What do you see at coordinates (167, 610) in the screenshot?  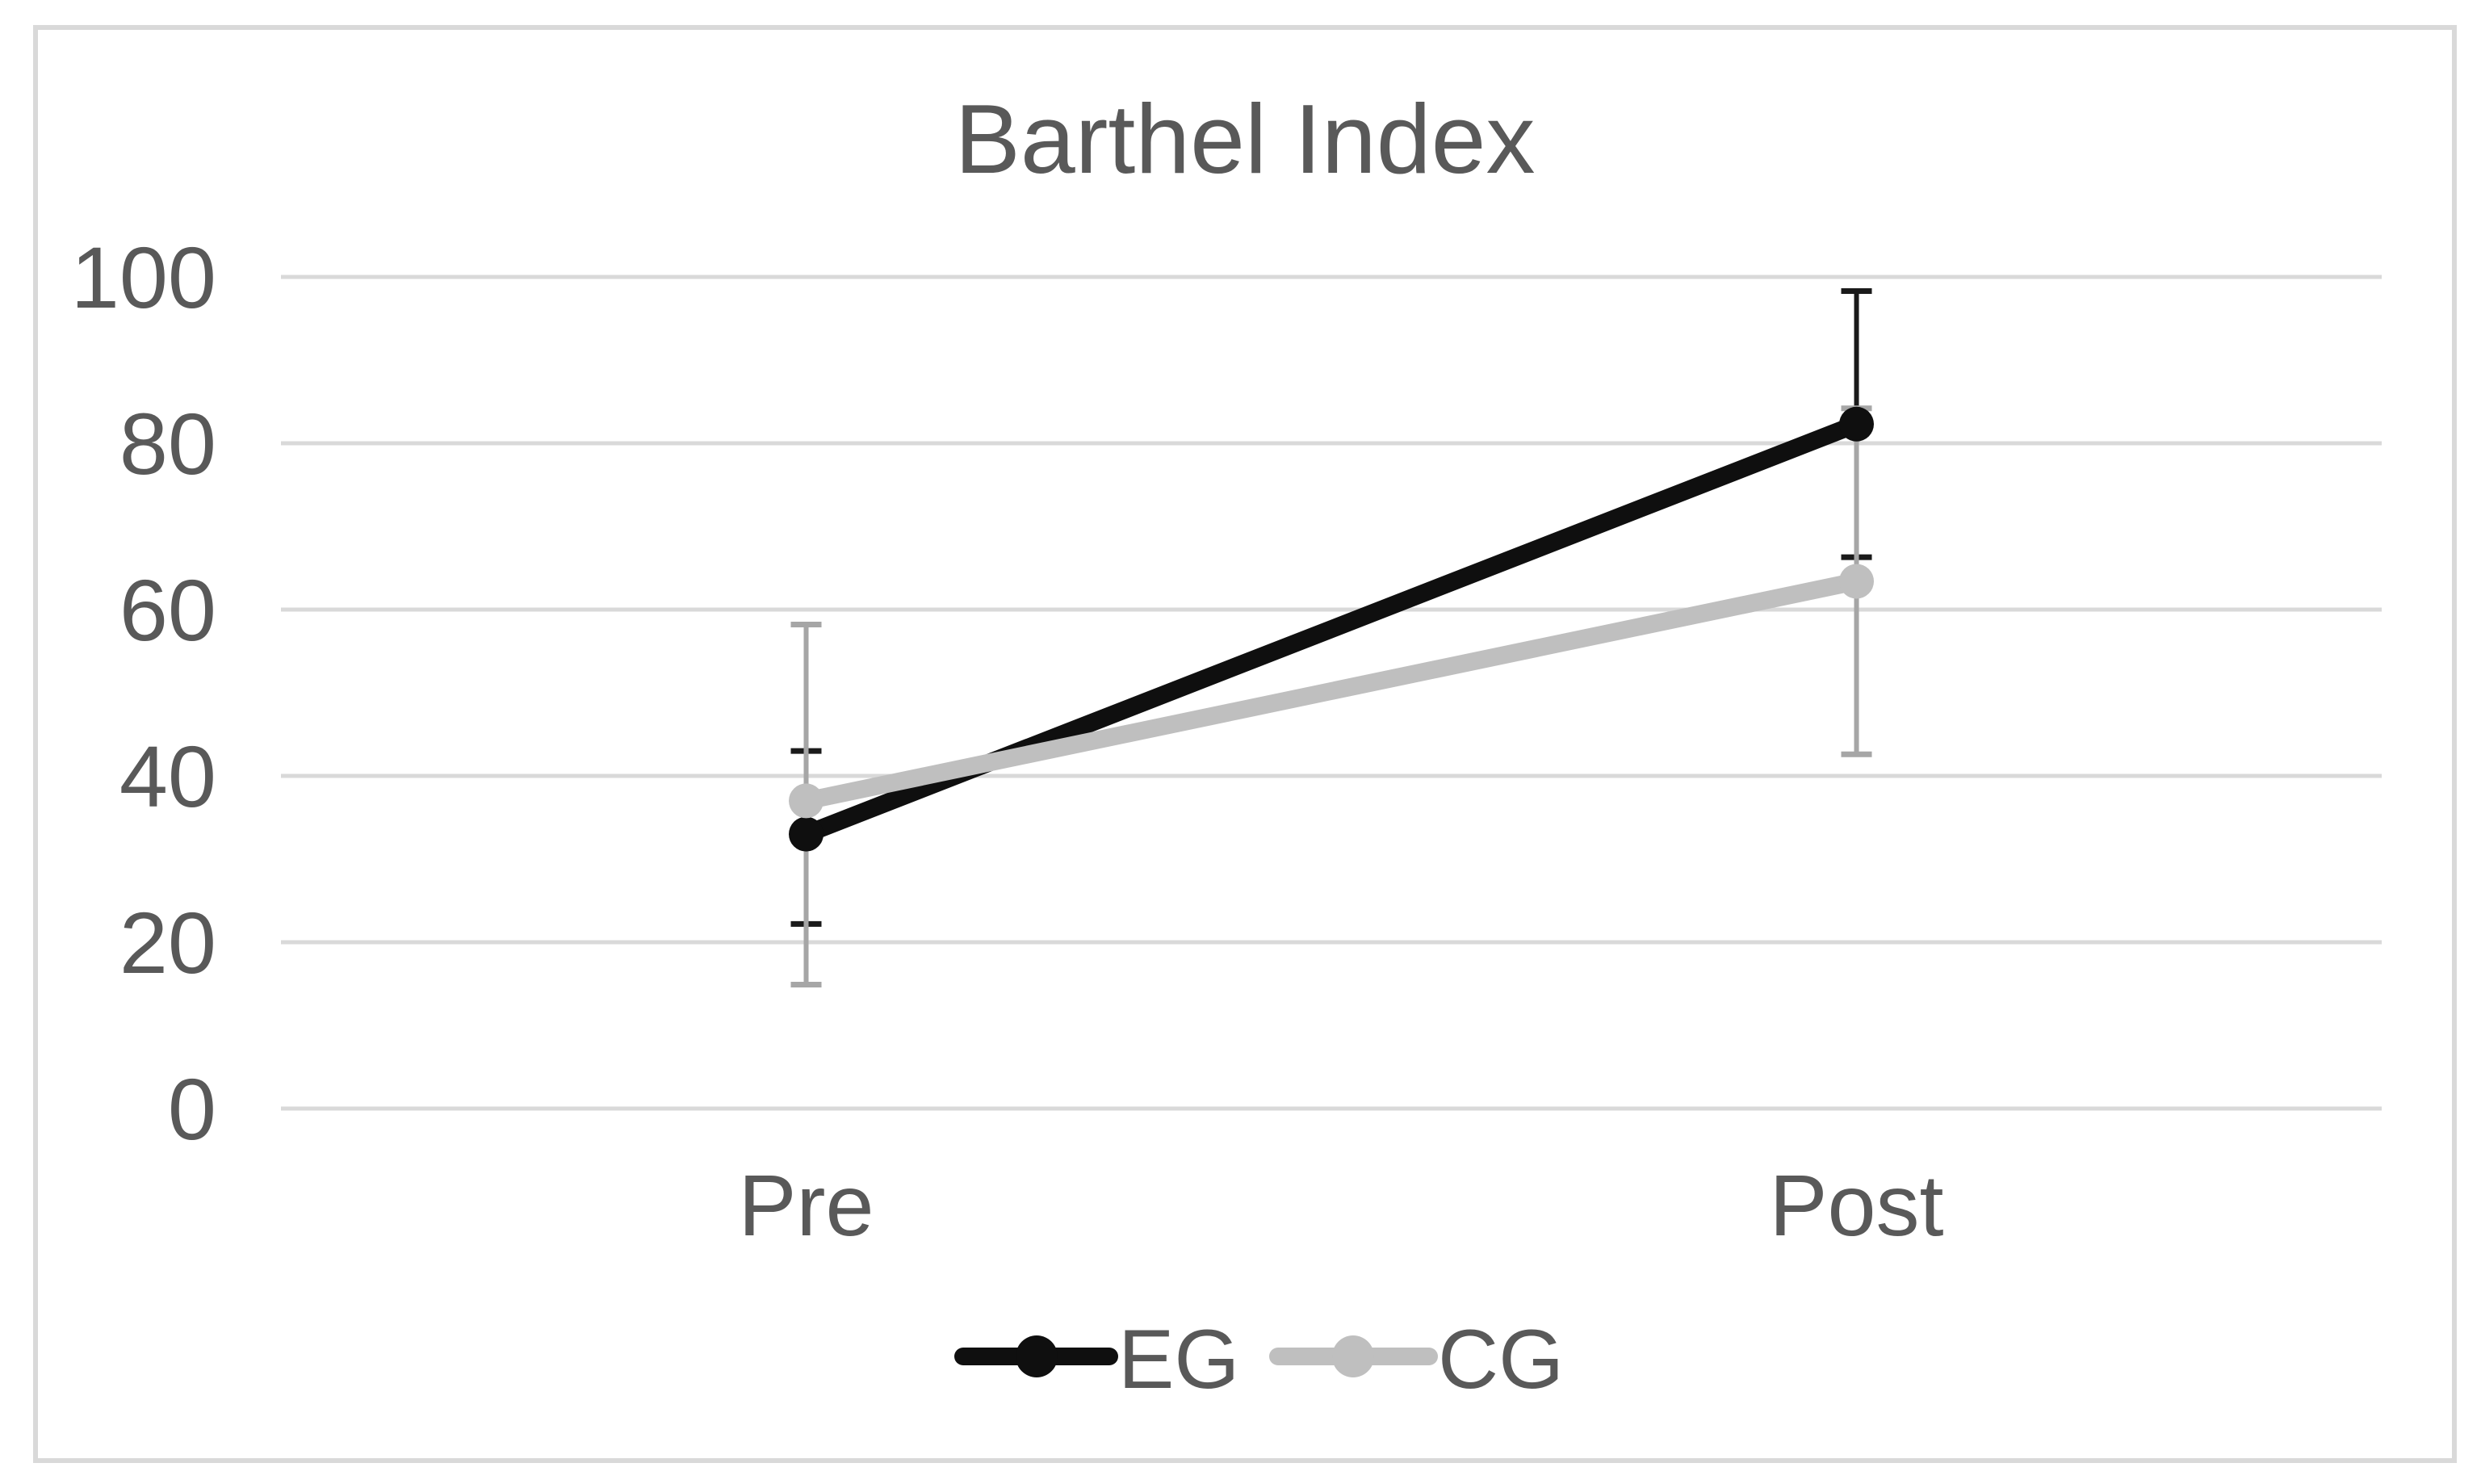 I see `y-axis-tick-label: 60` at bounding box center [167, 610].